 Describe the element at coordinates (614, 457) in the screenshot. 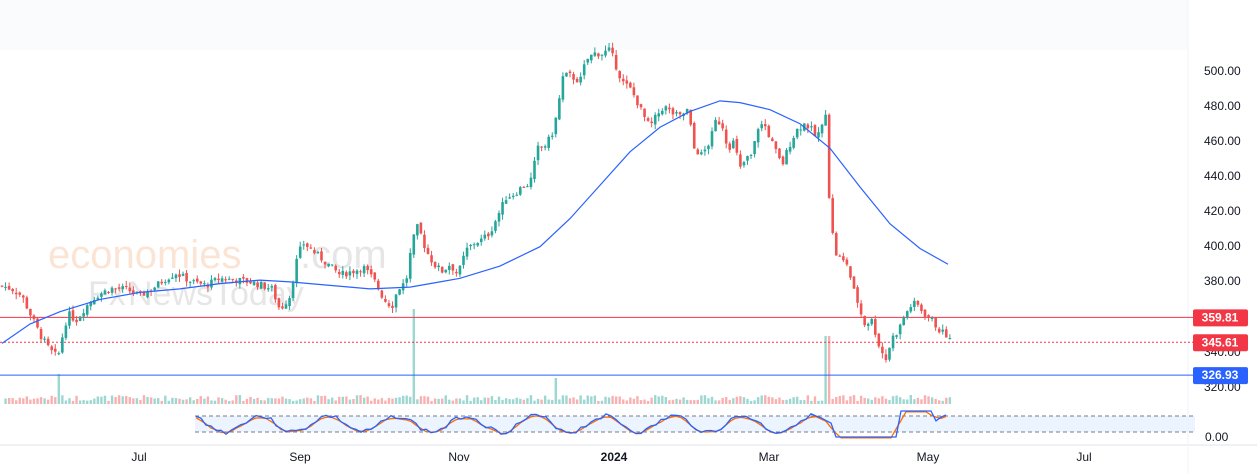

I see `x-tick-label: 2024` at that location.